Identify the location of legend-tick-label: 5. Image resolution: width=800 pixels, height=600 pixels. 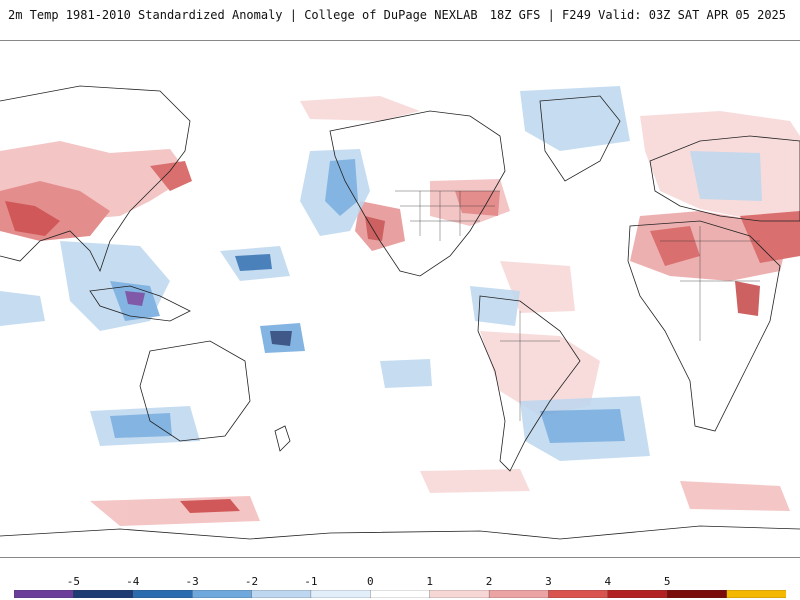
(667, 581).